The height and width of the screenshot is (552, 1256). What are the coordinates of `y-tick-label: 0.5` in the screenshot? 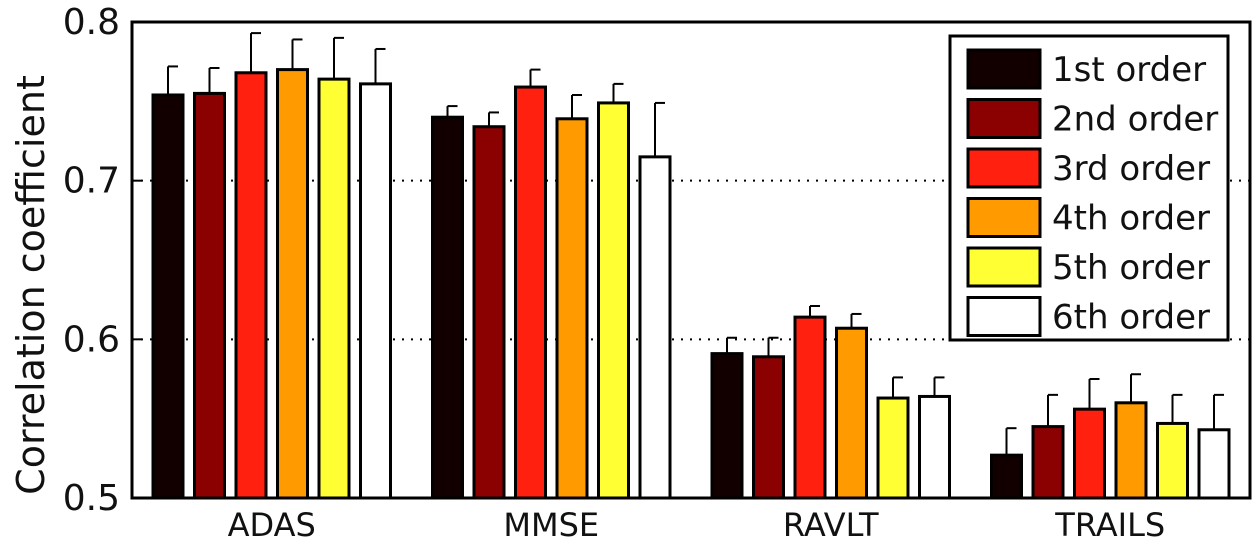 It's located at (91, 498).